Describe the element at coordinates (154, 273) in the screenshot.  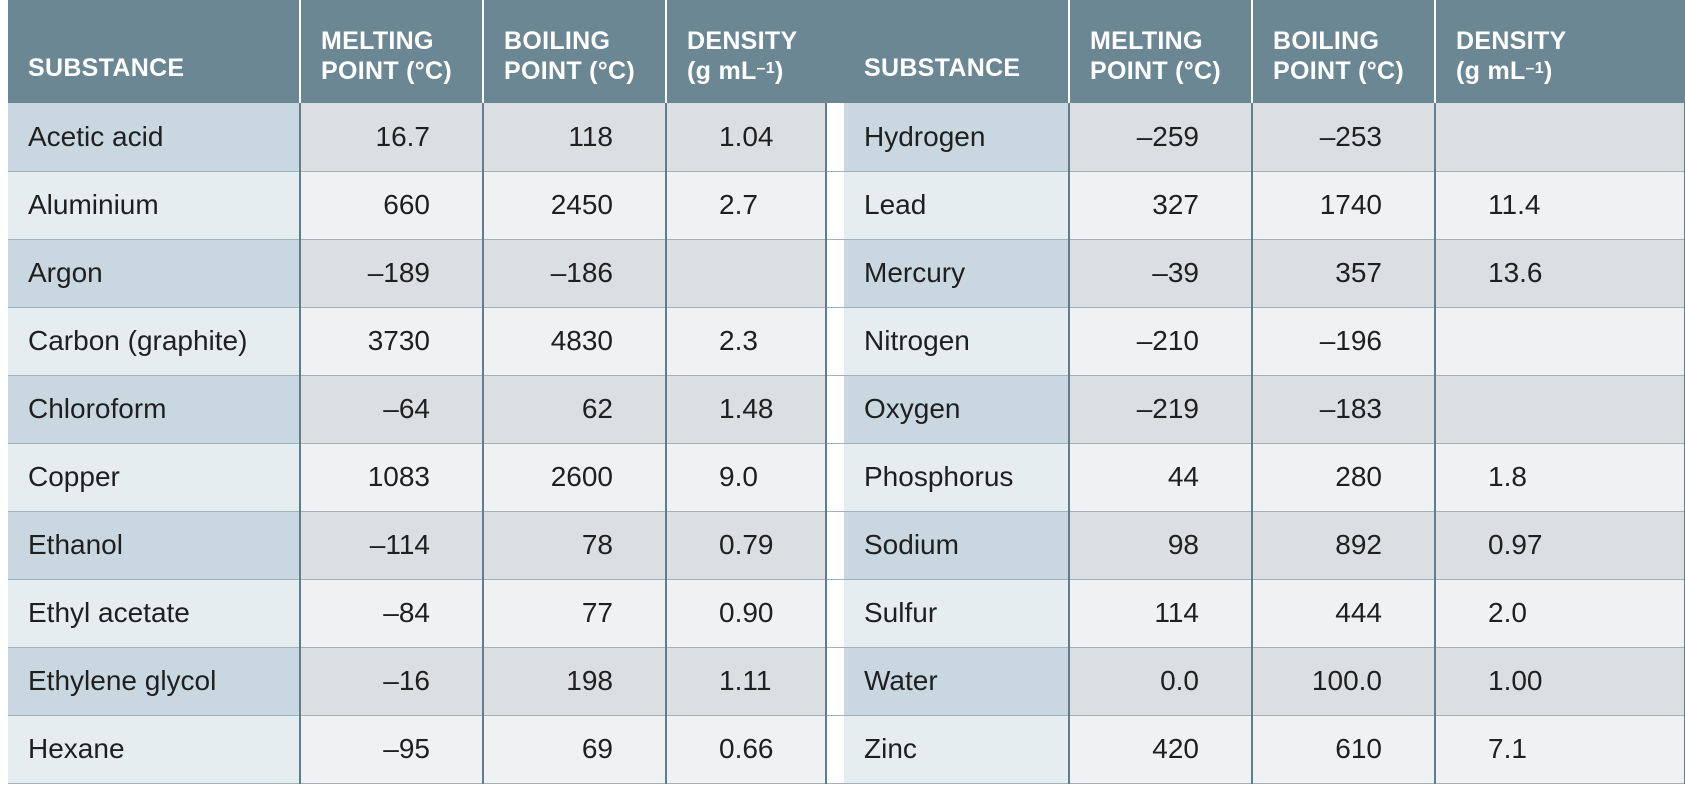
I see `substance-cell: Argon` at that location.